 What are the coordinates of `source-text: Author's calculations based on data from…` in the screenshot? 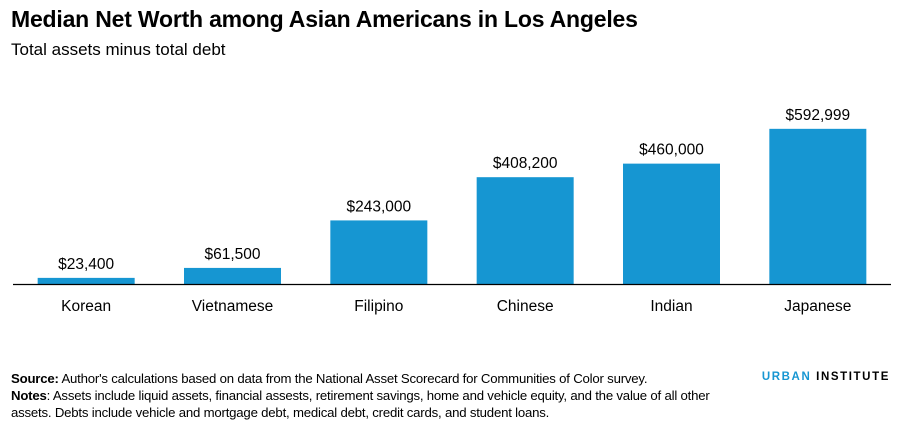 It's located at (353, 378).